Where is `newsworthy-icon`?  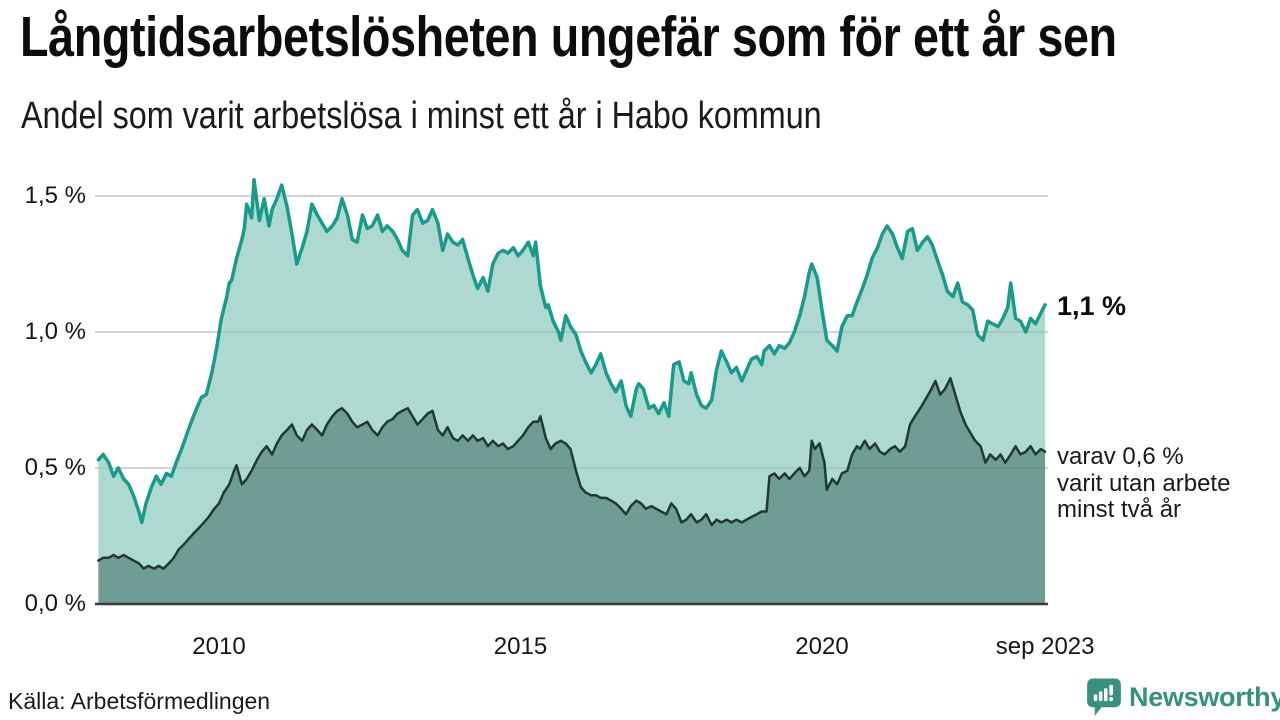 newsworthy-icon is located at coordinates (1104, 697).